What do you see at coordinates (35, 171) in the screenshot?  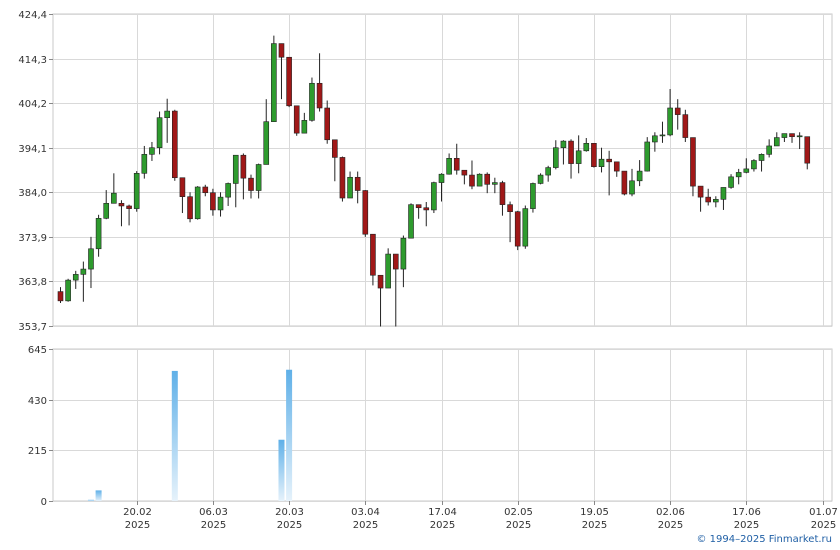 I see `price-y-axis: 424,4 414,3 404,2 394,1 384,0 373,9 363,8 353,7` at bounding box center [35, 171].